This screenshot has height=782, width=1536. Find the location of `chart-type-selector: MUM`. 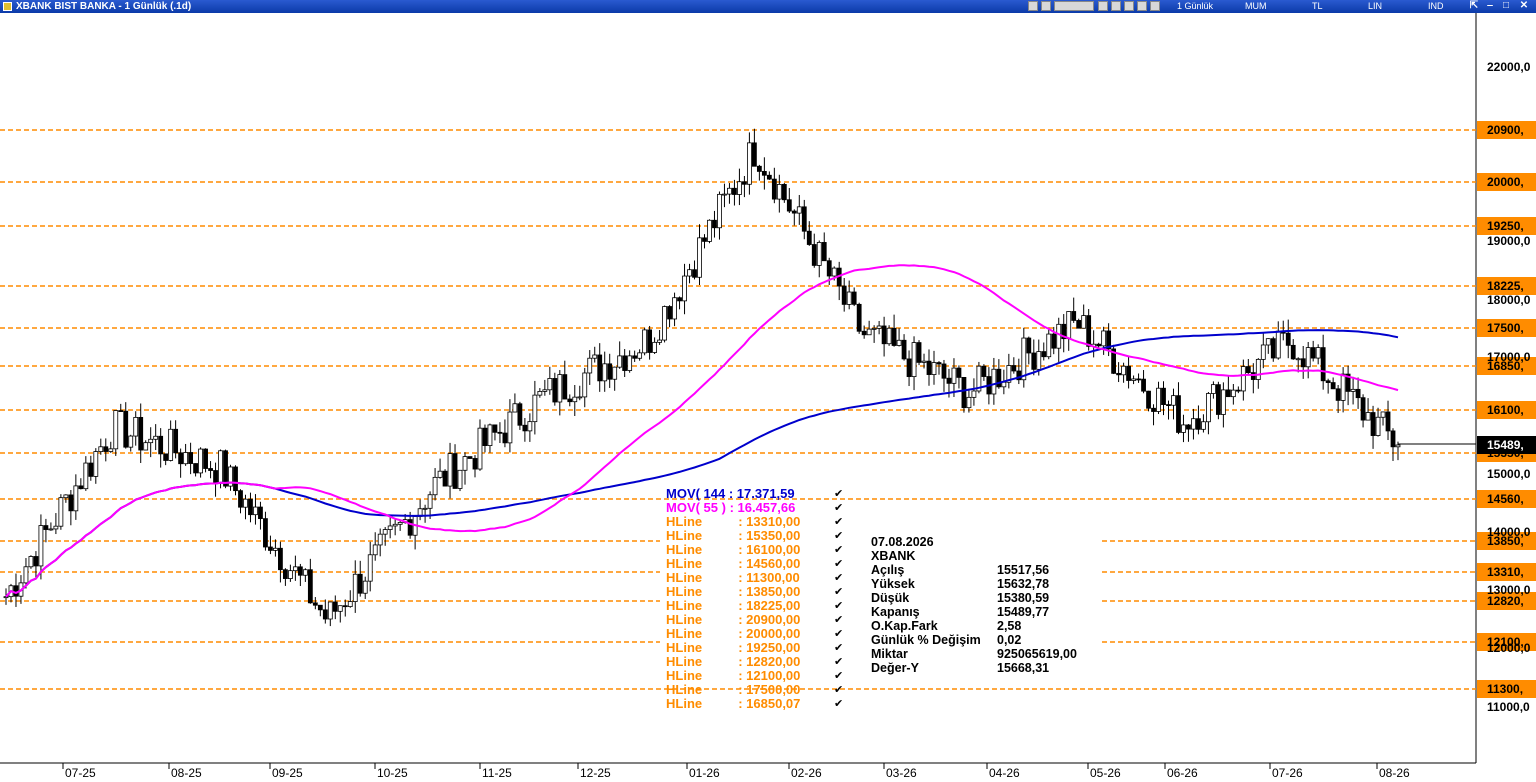

chart-type-selector: MUM is located at coordinates (1256, 6).